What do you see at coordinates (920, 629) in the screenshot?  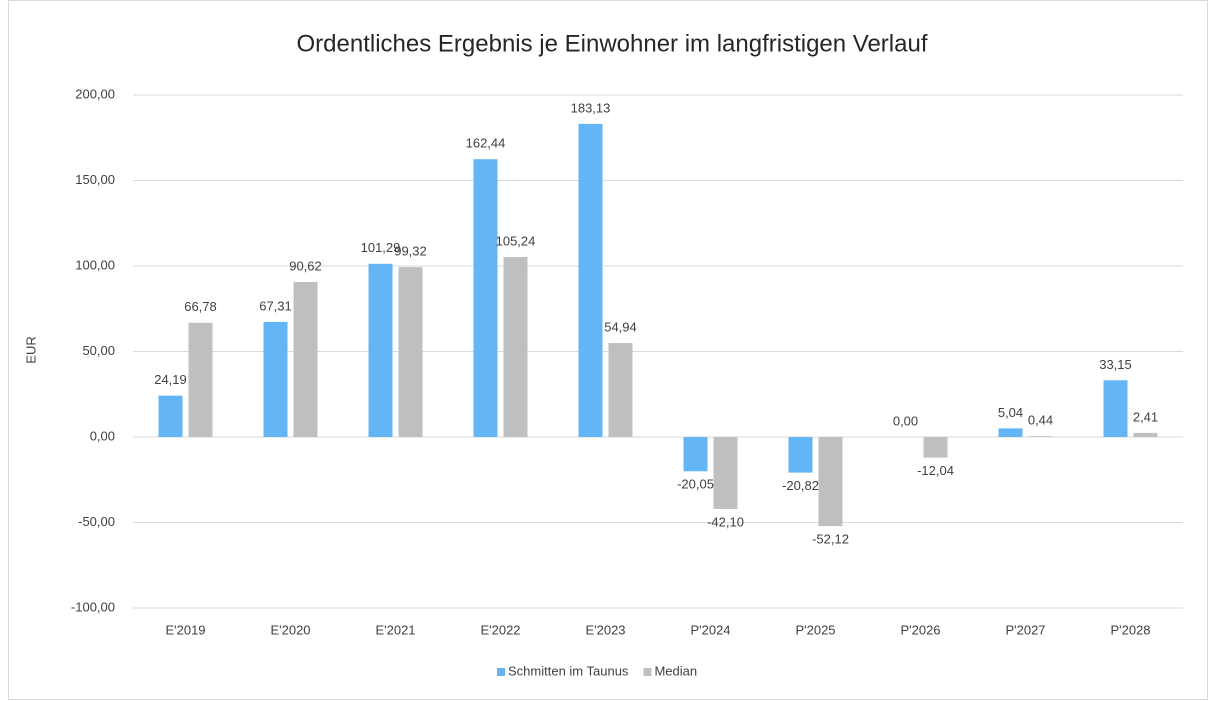 I see `x-tick-label: P'2026` at bounding box center [920, 629].